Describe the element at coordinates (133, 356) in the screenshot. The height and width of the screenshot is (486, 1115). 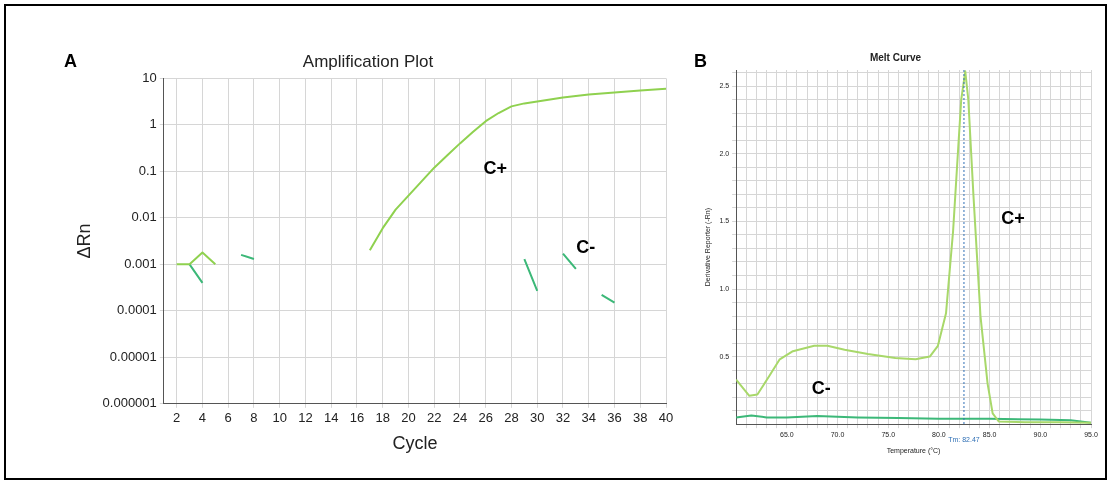
I see `y-tick-label: 0.00001` at that location.